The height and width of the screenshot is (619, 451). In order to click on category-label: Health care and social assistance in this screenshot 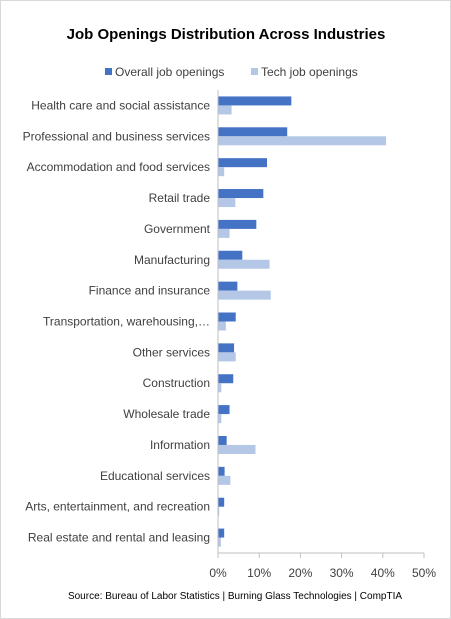, I will do `click(120, 105)`.